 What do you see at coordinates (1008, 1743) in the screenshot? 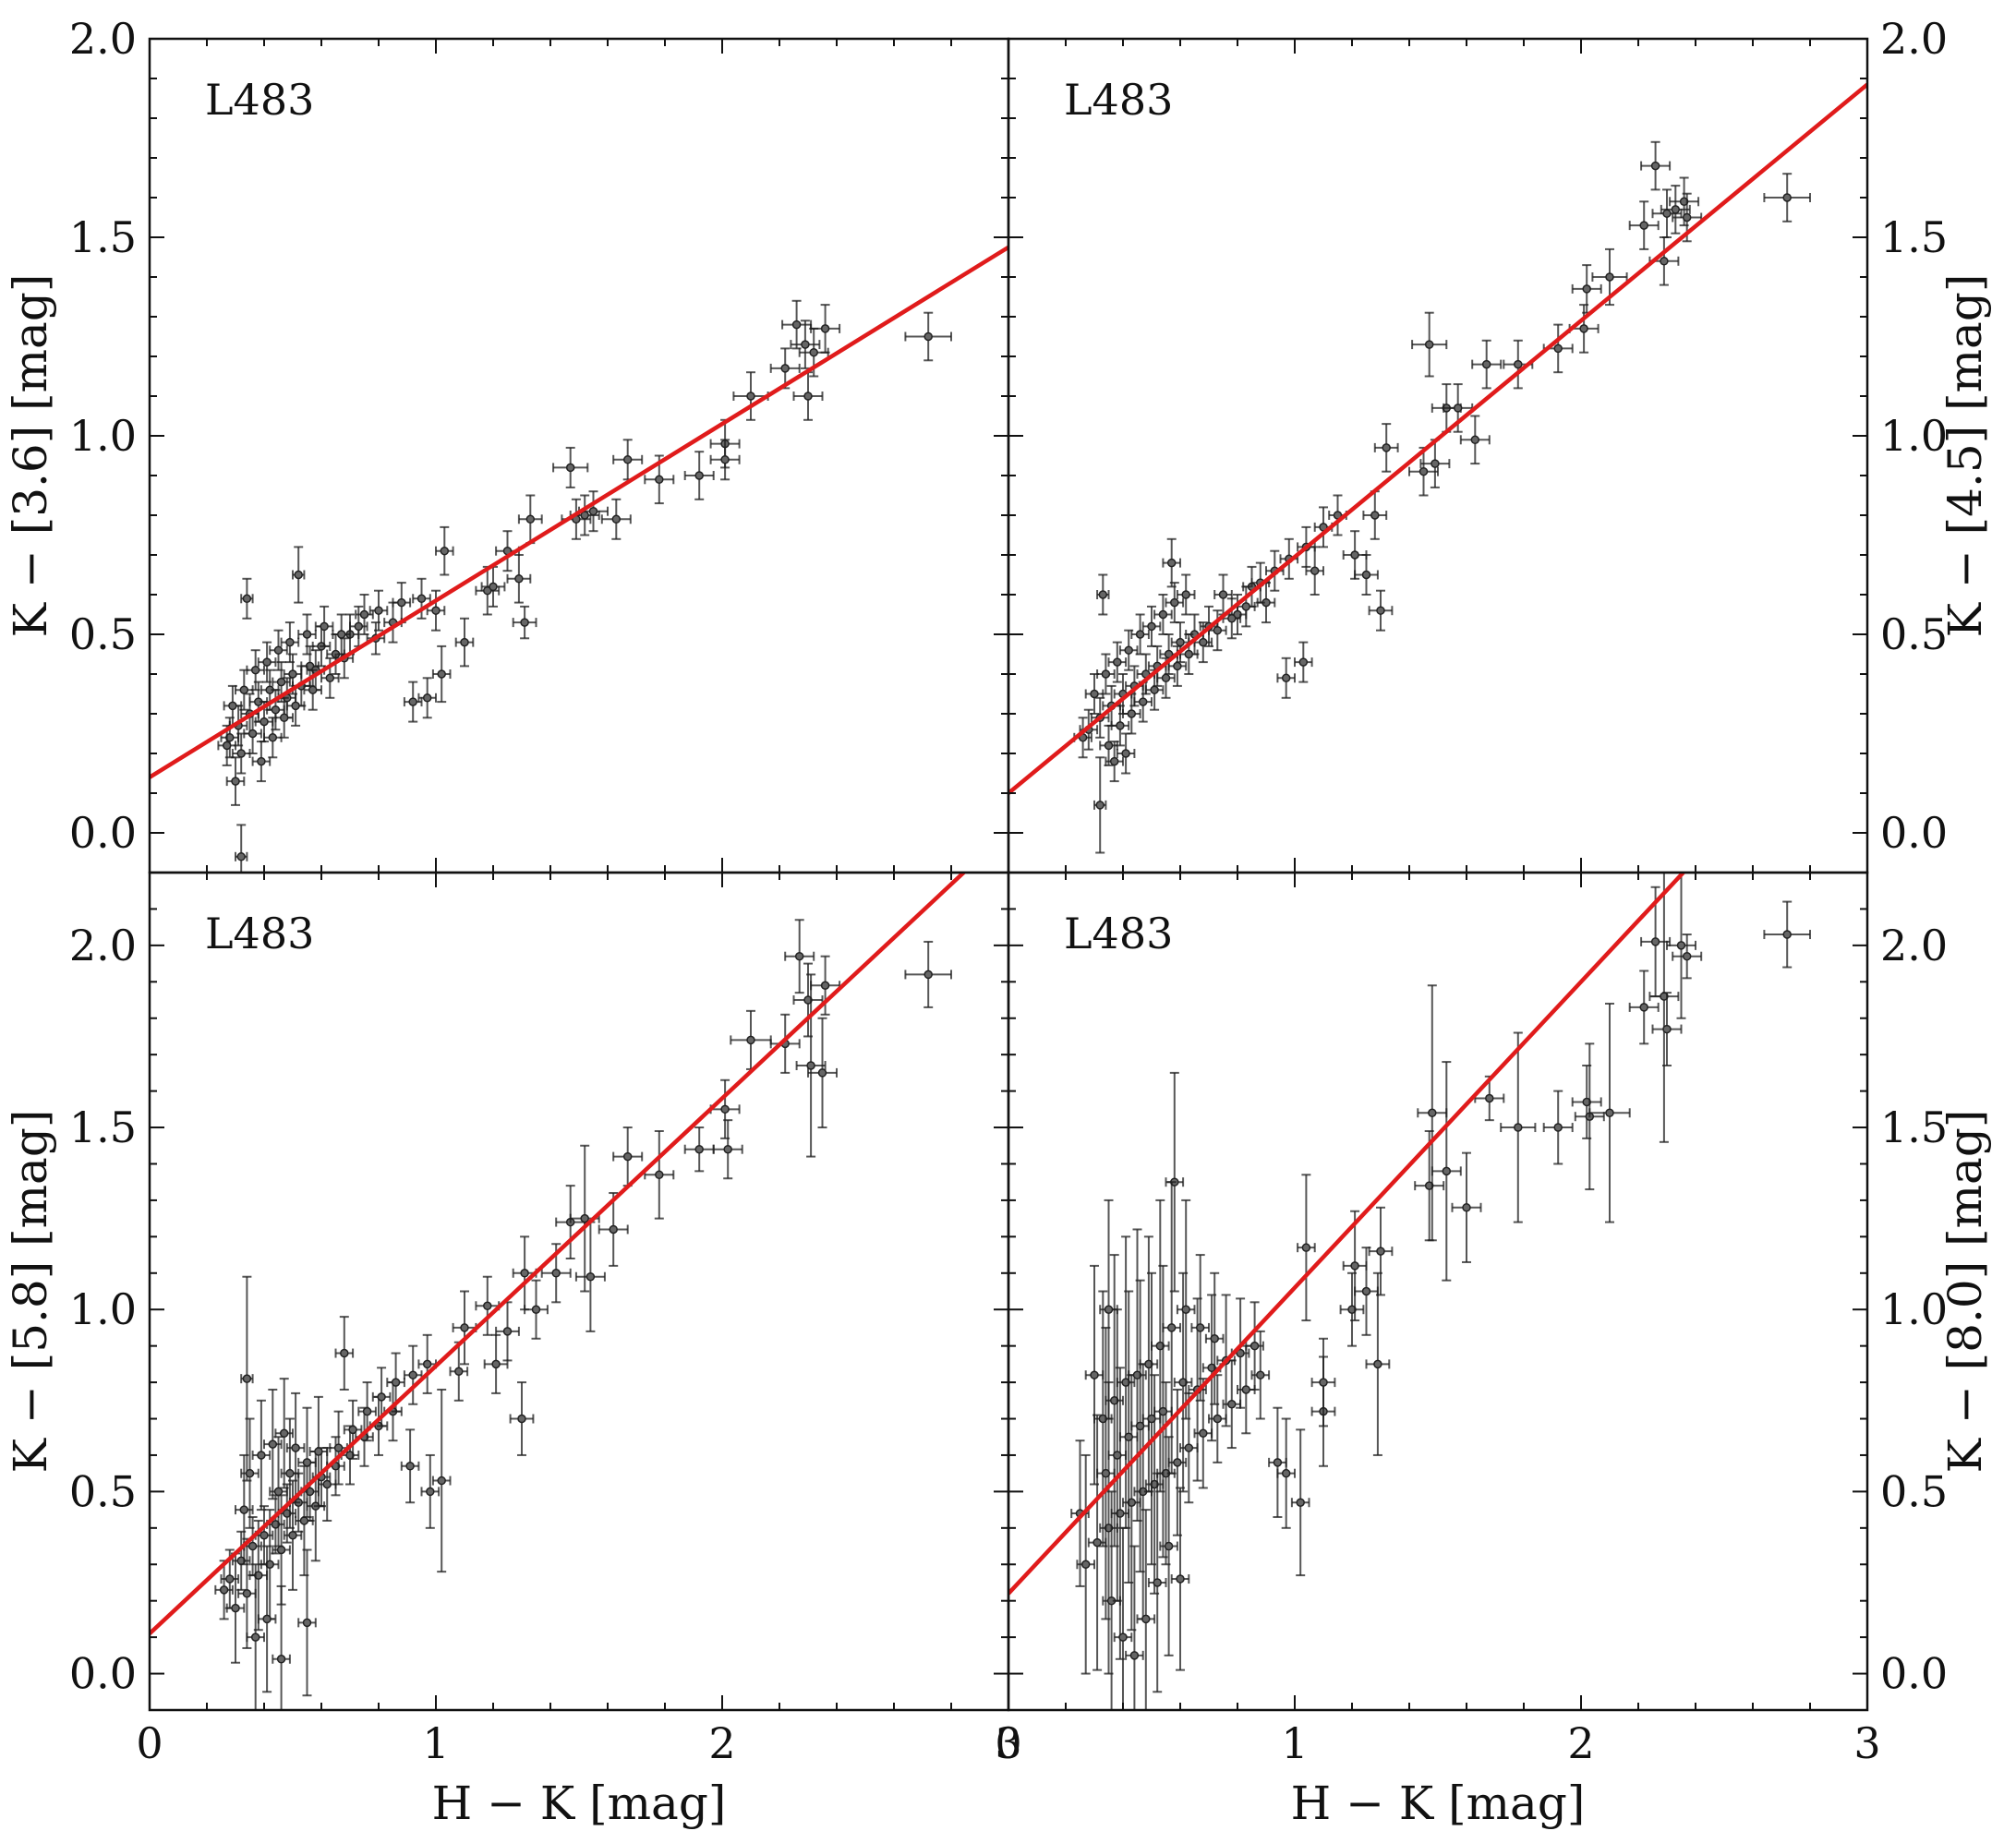
I see `x-tick-label: 3` at bounding box center [1008, 1743].